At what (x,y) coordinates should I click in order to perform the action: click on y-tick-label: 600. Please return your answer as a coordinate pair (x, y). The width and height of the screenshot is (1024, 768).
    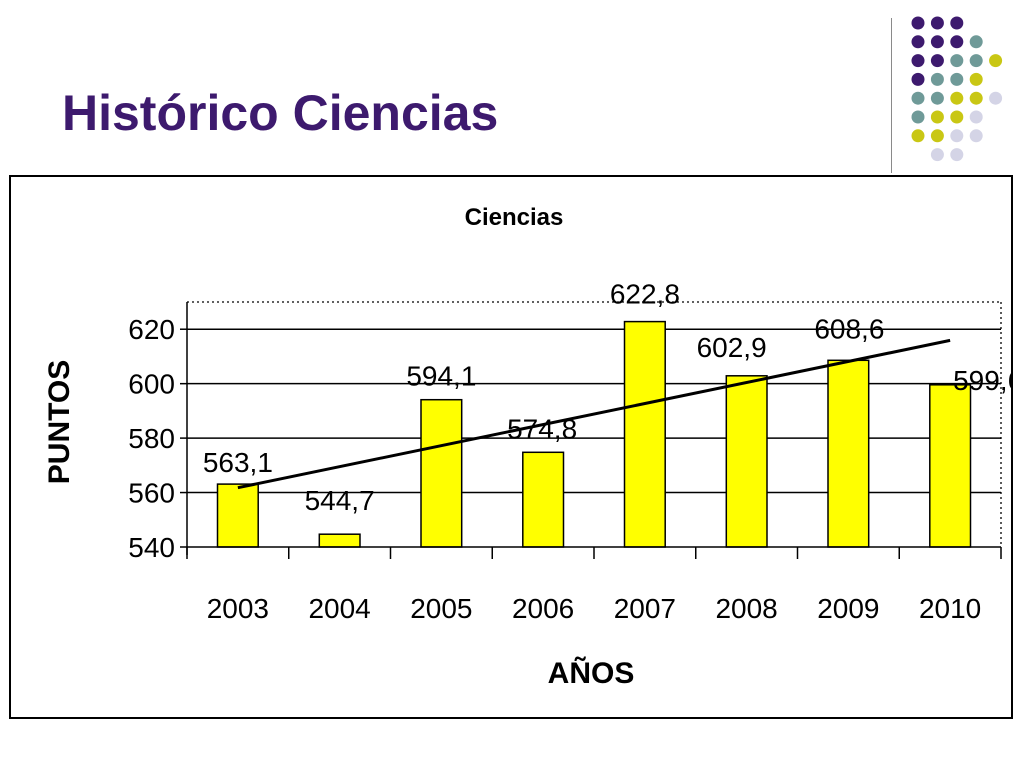
    Looking at the image, I should click on (151, 384).